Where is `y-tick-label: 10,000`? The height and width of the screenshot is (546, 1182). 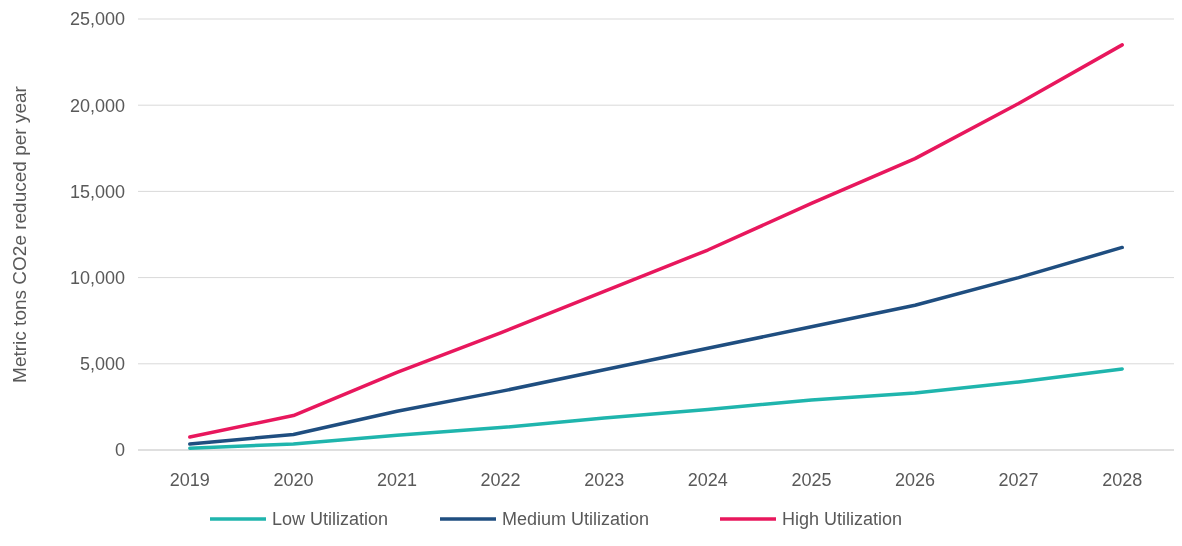 y-tick-label: 10,000 is located at coordinates (97, 277).